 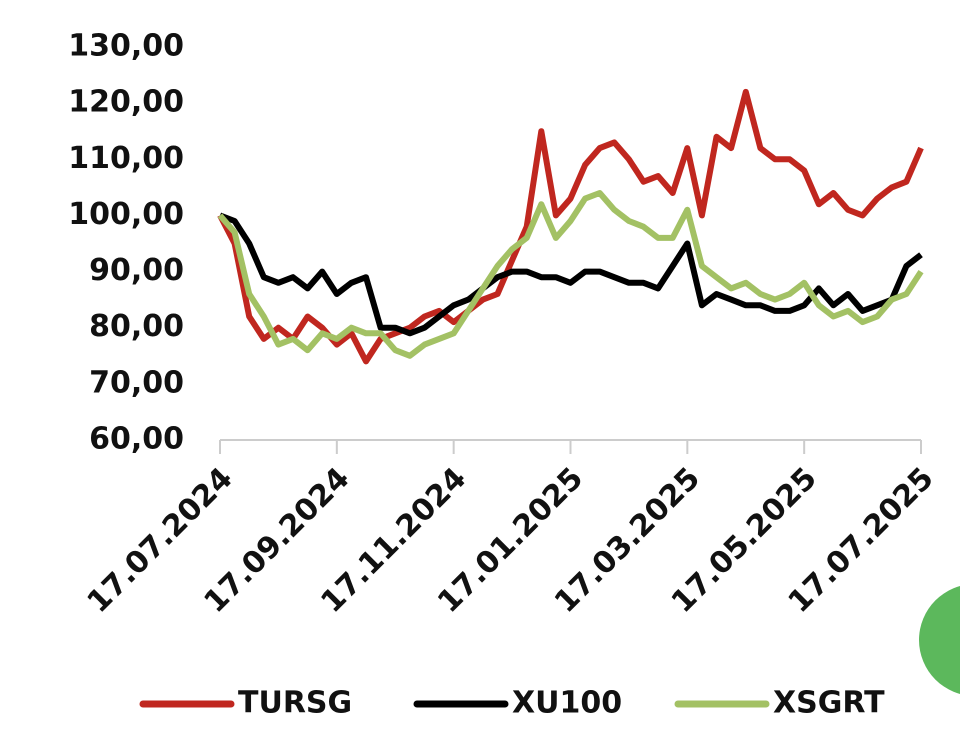 What do you see at coordinates (136, 382) in the screenshot?
I see `y-tick-label: 70,00` at bounding box center [136, 382].